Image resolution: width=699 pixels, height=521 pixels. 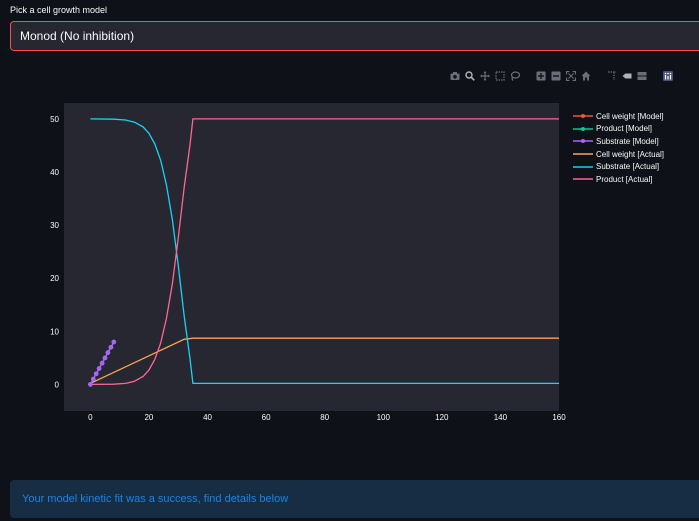 What do you see at coordinates (630, 154) in the screenshot?
I see `legend-label: Cell weight [Actual]` at bounding box center [630, 154].